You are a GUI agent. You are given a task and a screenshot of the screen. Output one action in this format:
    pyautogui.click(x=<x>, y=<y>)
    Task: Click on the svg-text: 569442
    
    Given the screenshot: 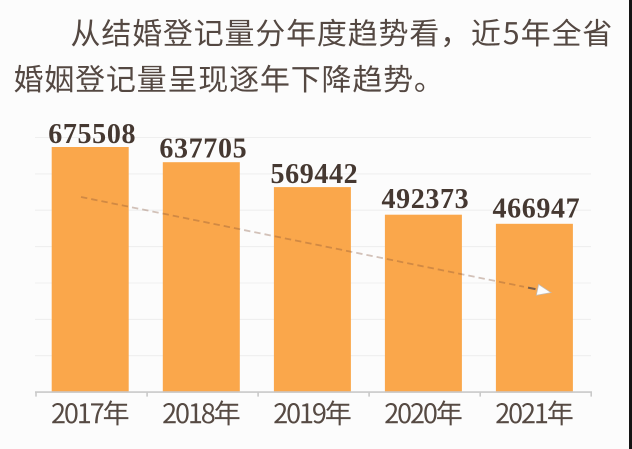 What is the action you would take?
    pyautogui.click(x=314, y=174)
    